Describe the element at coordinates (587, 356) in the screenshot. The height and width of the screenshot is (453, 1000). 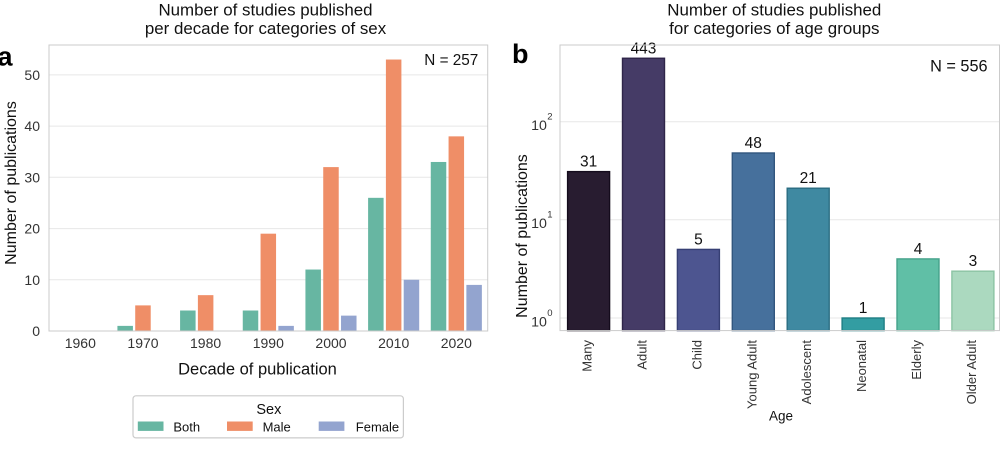
I see `svg-text: Many` at that location.